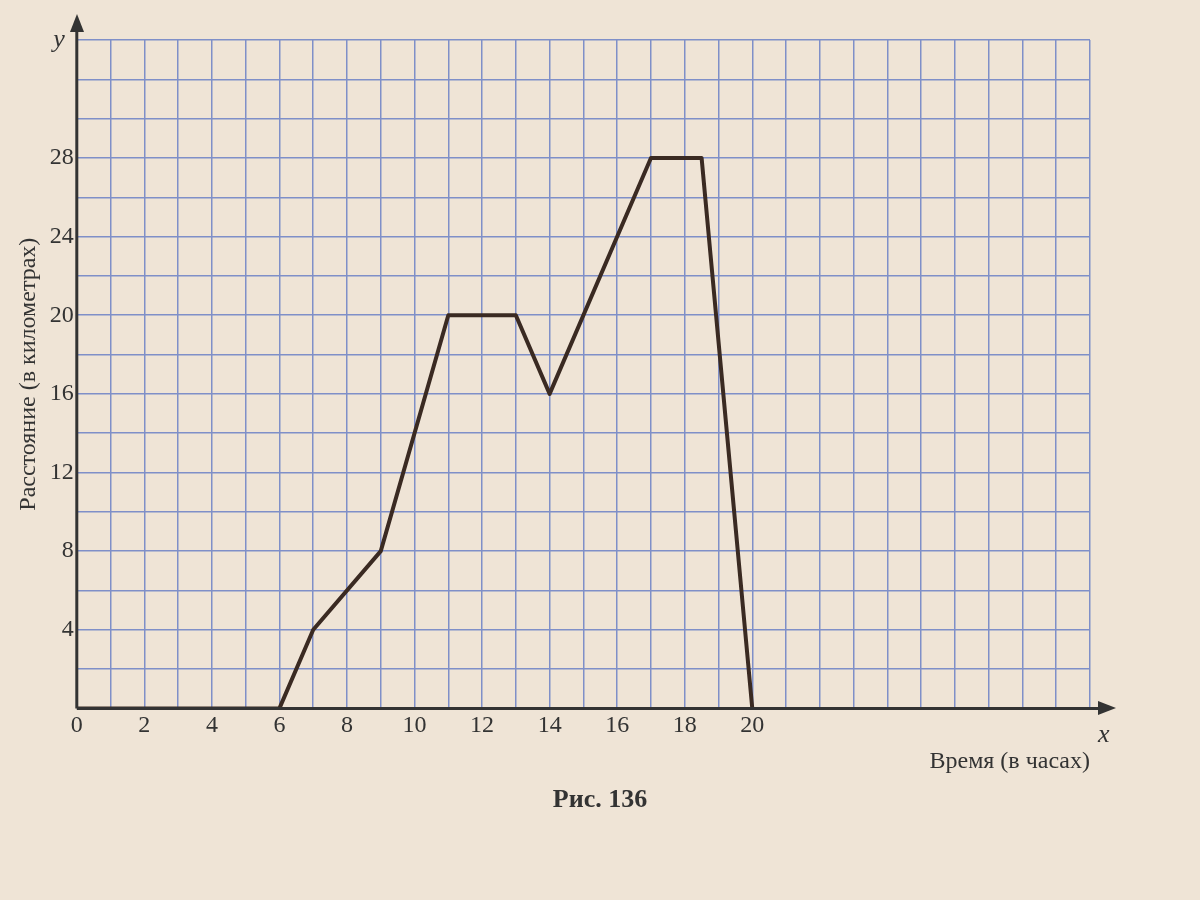 This screenshot has height=900, width=1200. I want to click on x-tick-label: 14, so click(549, 724).